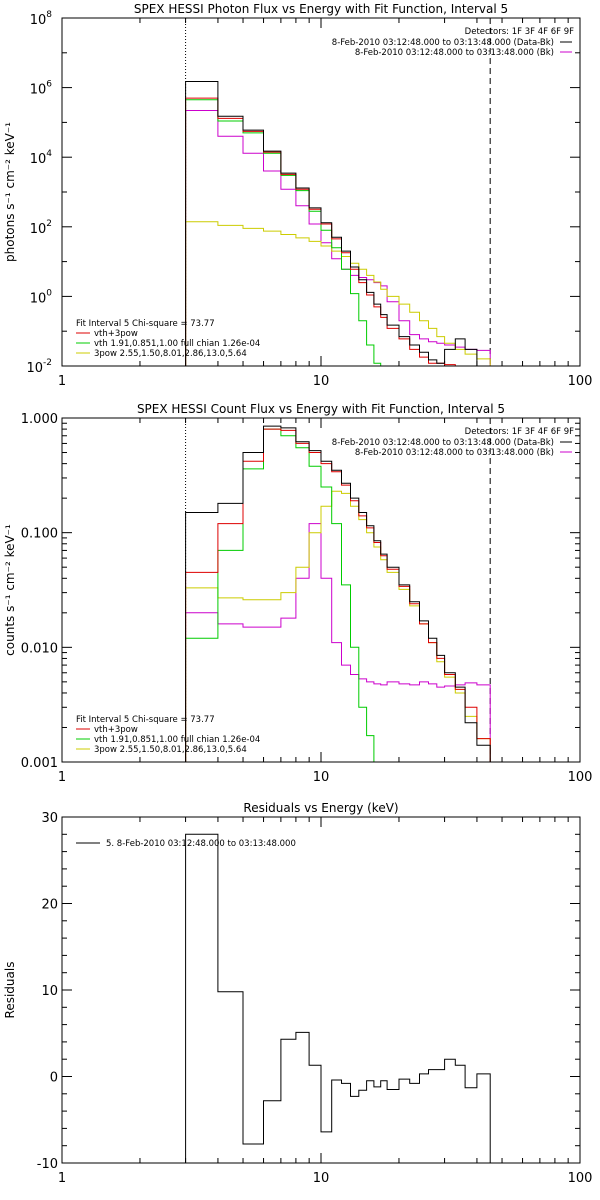  Describe the element at coordinates (49, 991) in the screenshot. I see `y-tick-label: 10` at that location.